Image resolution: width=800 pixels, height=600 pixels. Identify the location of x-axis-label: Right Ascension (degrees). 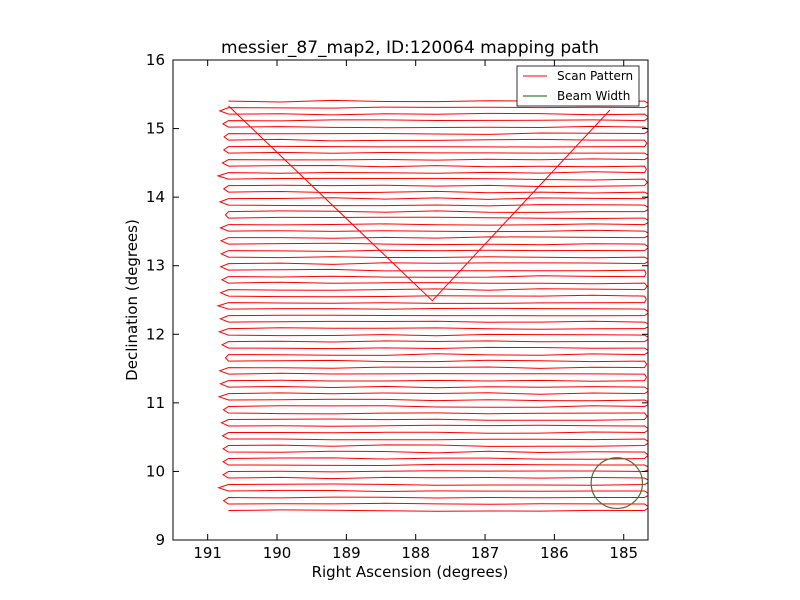
(410, 572).